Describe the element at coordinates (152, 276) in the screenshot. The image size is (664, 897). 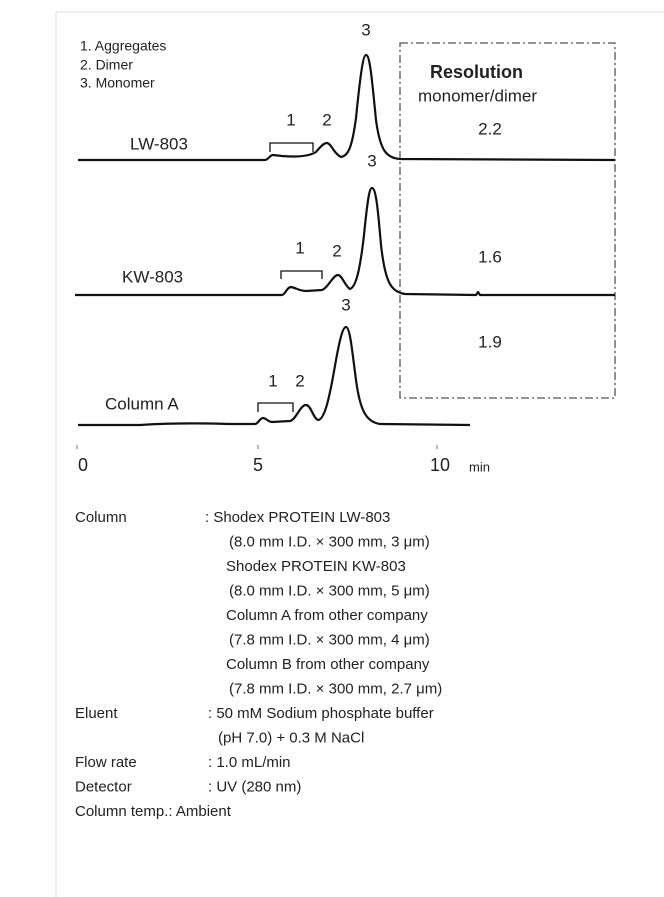
I see `trace-label: KW-803` at that location.